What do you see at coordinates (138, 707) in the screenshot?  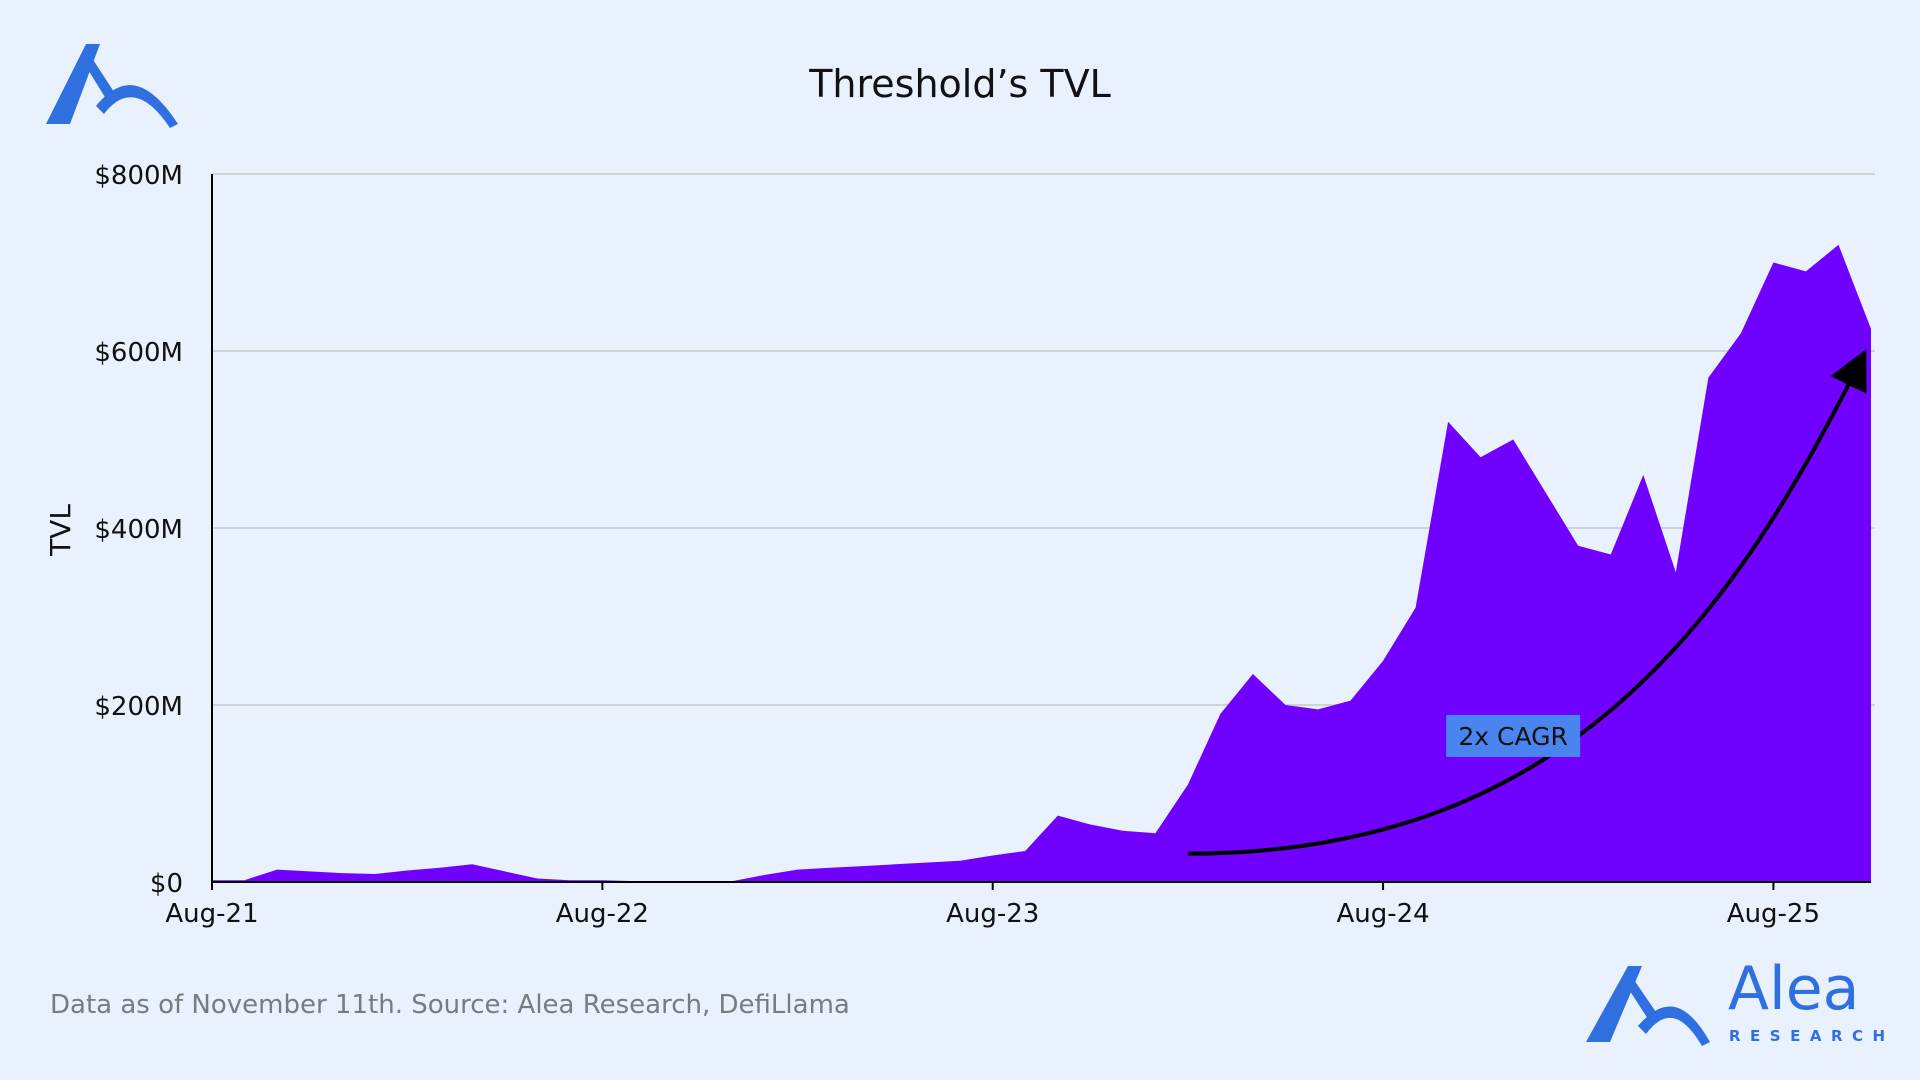 I see `y-tick-label: $200M` at bounding box center [138, 707].